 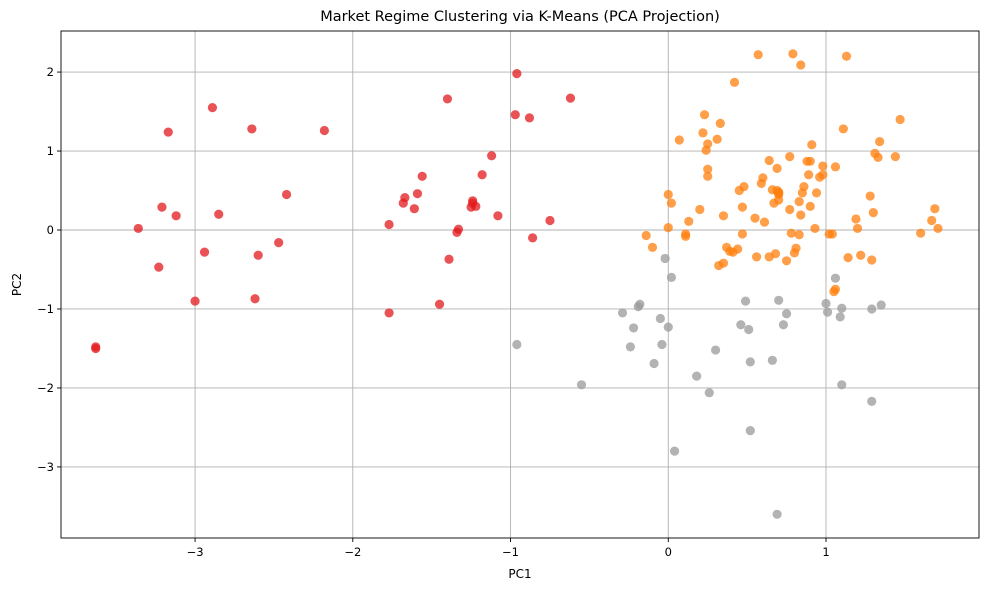 What do you see at coordinates (195, 552) in the screenshot?
I see `x-tick-label: −3` at bounding box center [195, 552].